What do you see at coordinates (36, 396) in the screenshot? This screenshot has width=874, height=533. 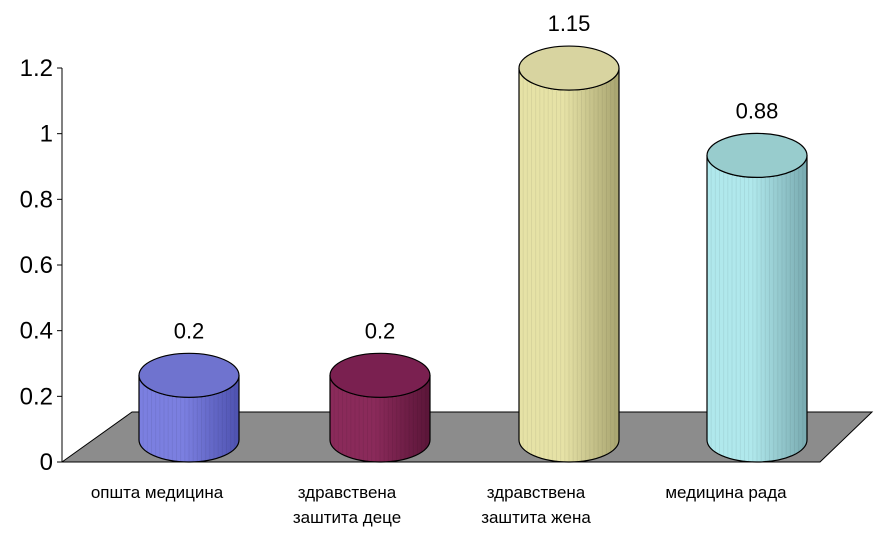 I see `y-tick-label: 0.2` at bounding box center [36, 396].